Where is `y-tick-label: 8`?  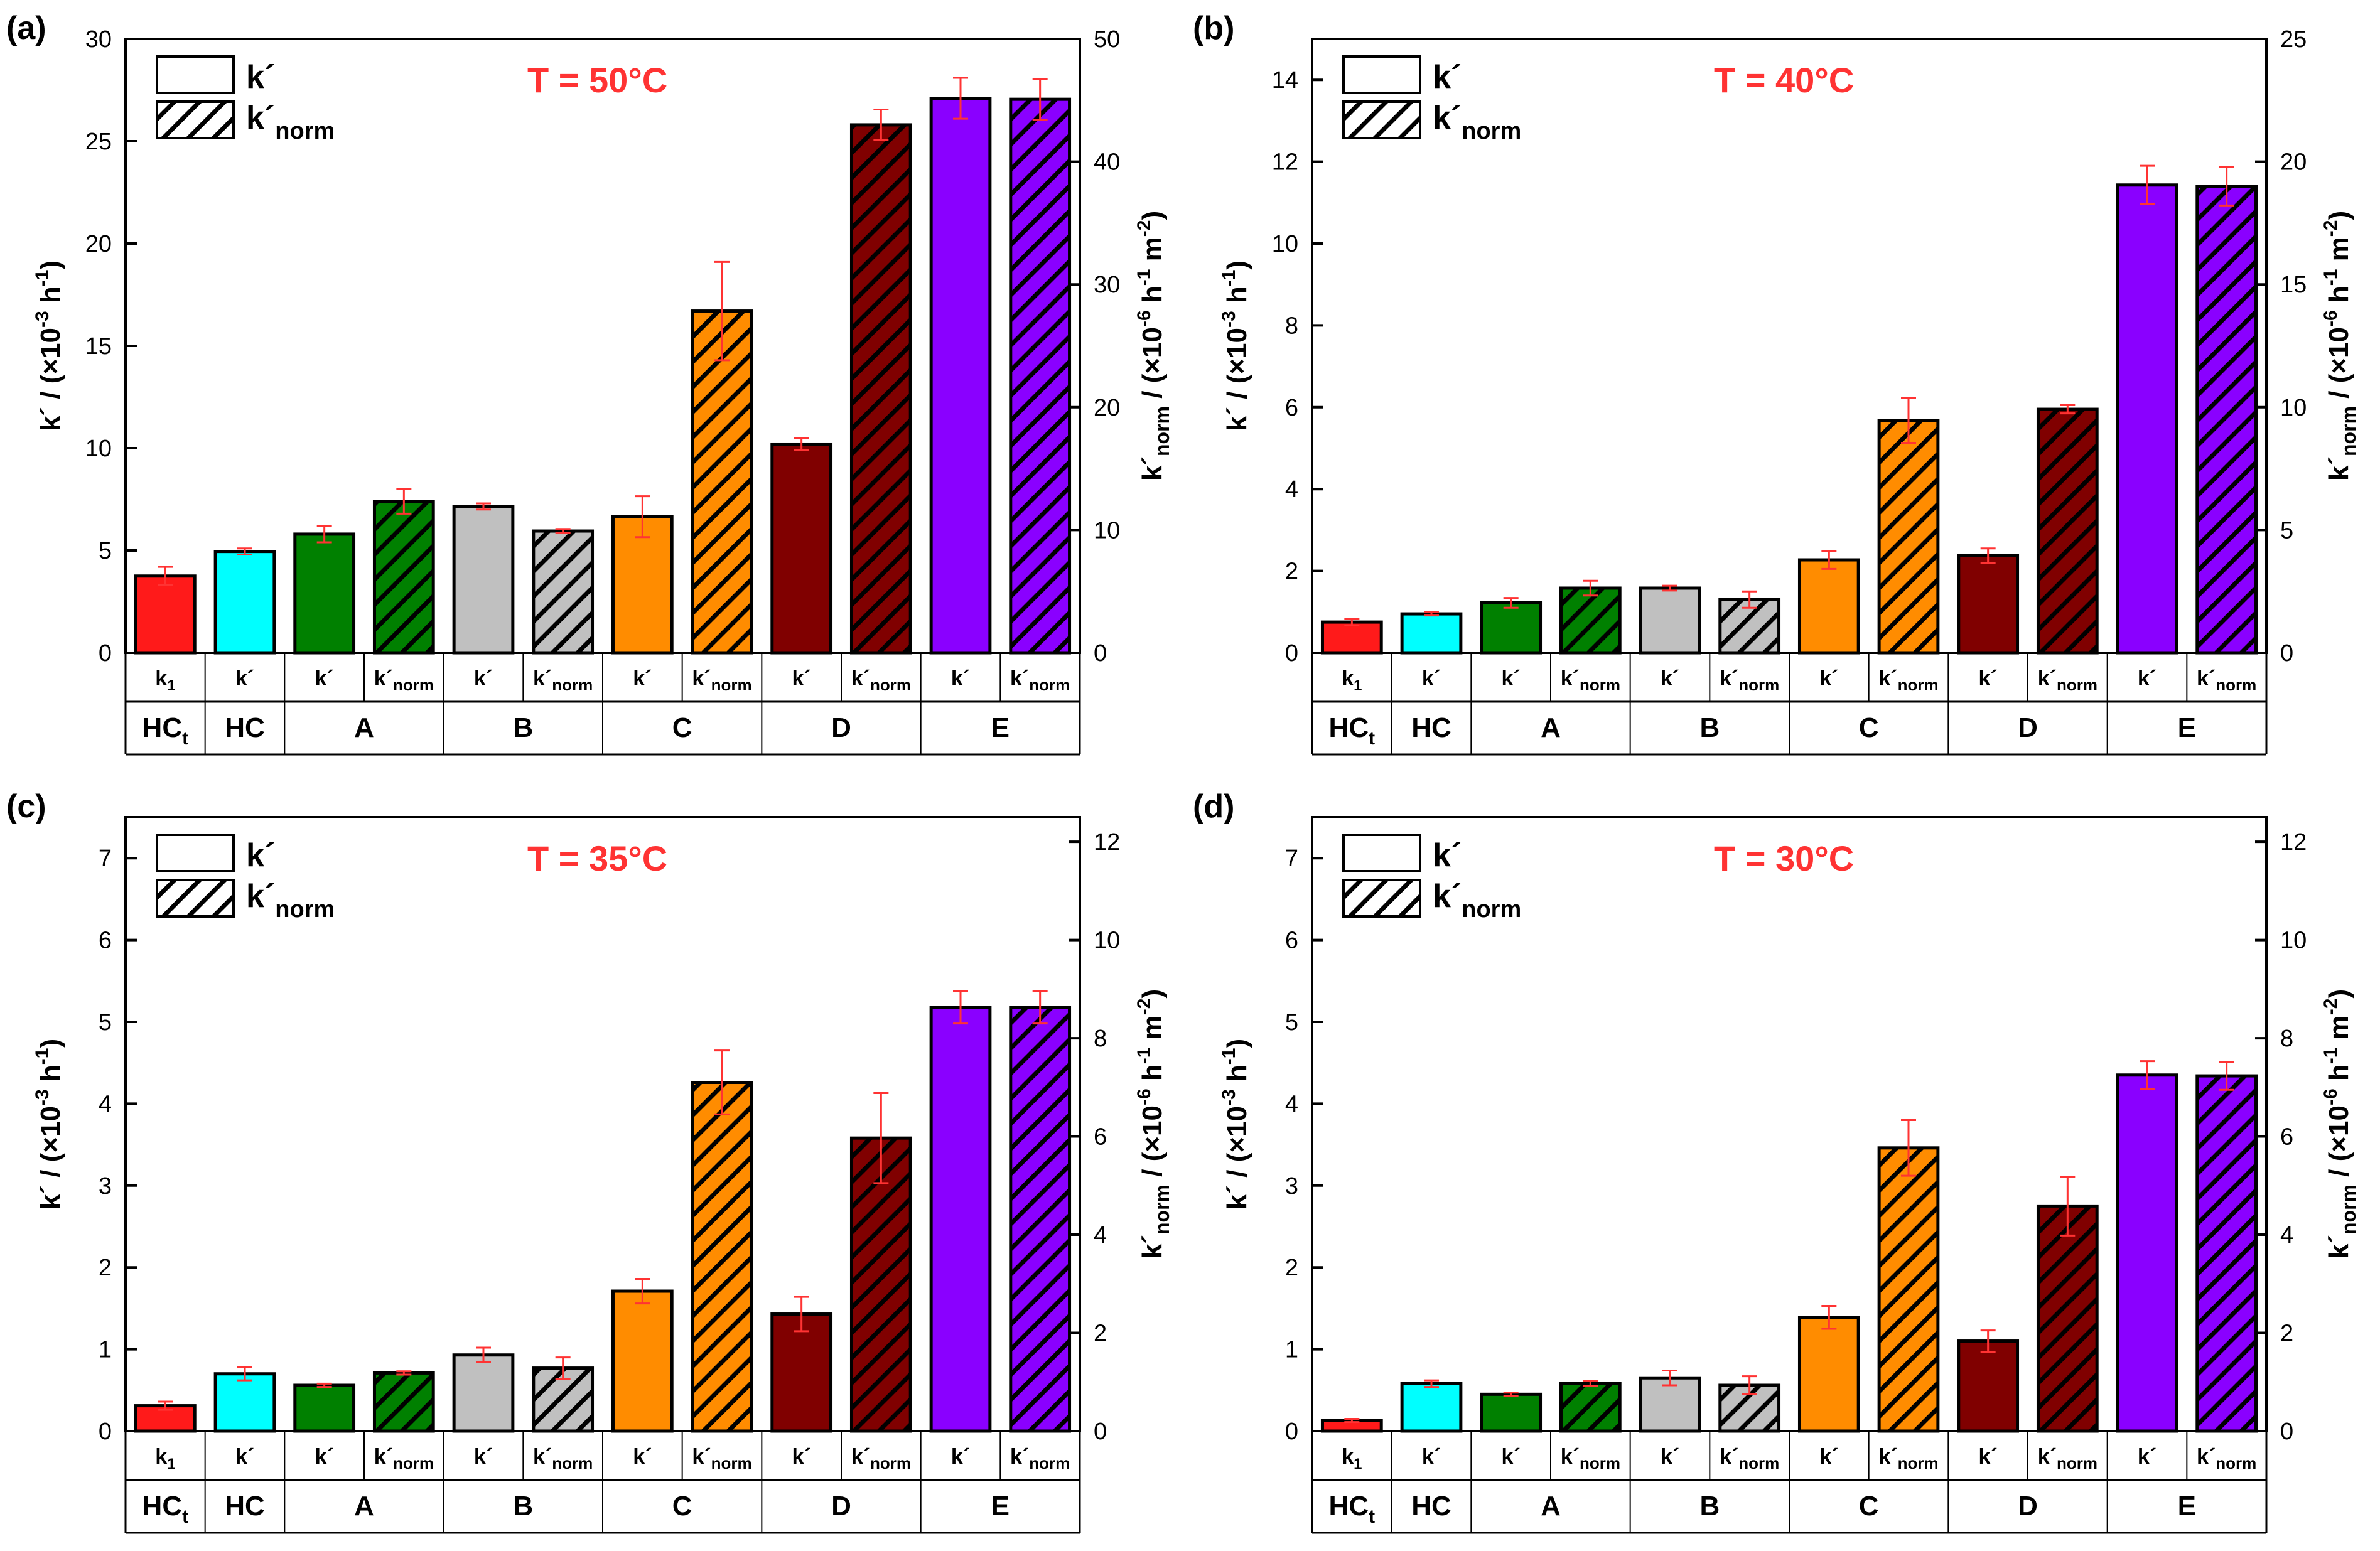 y-tick-label: 8 is located at coordinates (1291, 326).